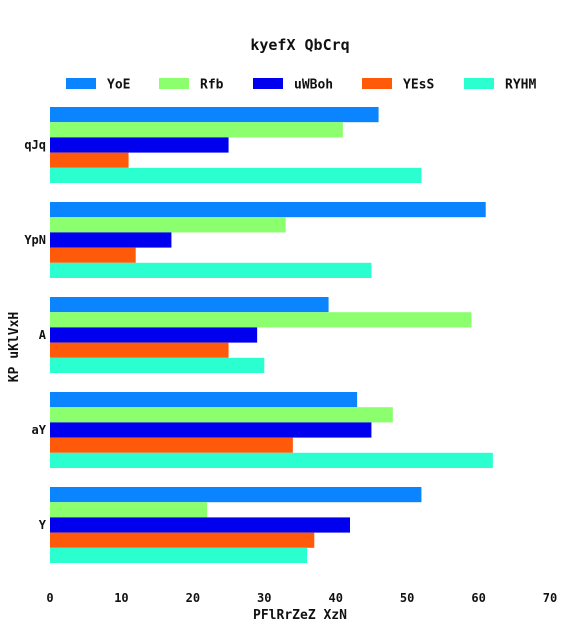  What do you see at coordinates (81, 83) in the screenshot?
I see `legend-swatch-YoE` at bounding box center [81, 83].